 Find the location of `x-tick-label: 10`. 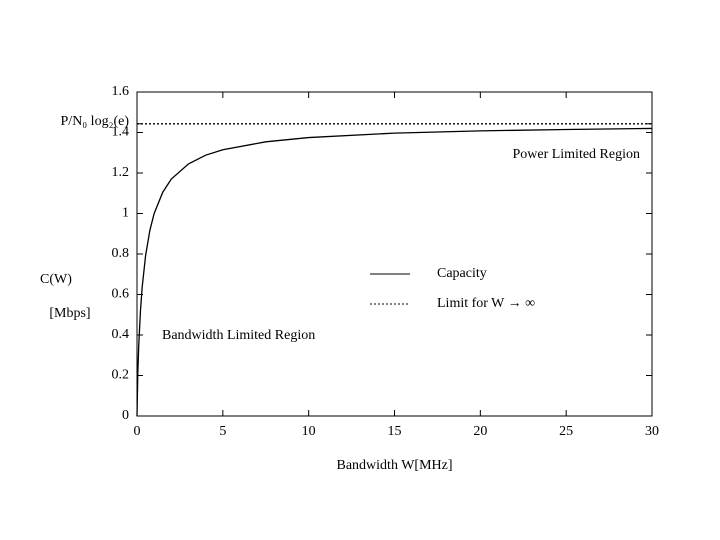

x-tick-label: 10 is located at coordinates (309, 431).